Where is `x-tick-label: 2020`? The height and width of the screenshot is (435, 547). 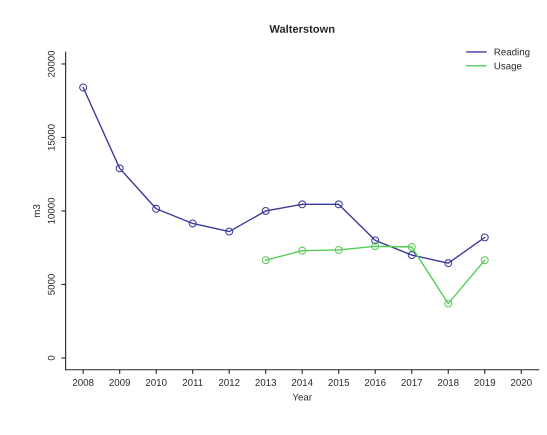 x-tick-label: 2020 is located at coordinates (521, 382).